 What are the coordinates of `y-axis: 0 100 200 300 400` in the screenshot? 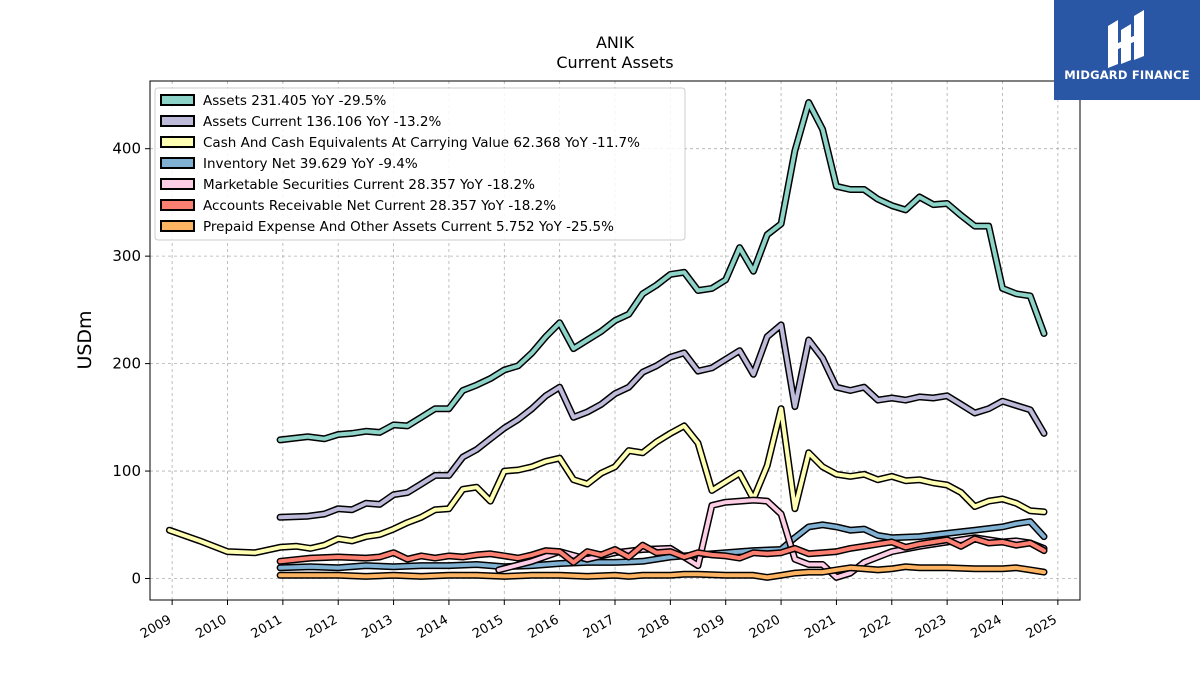 It's located at (131, 364).